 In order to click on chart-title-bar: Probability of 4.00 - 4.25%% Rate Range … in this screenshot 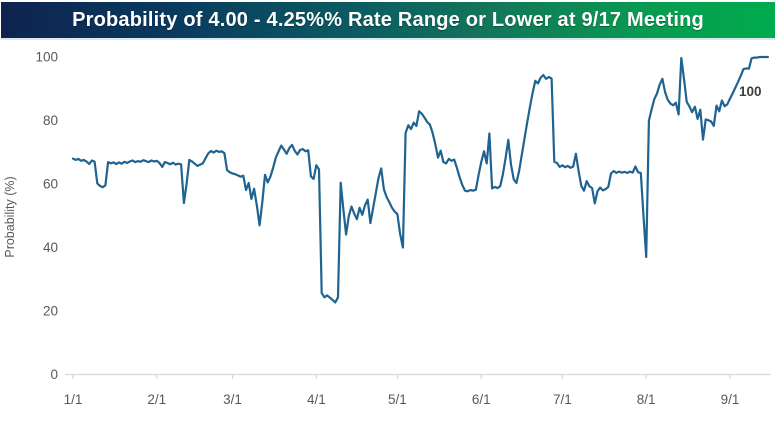, I will do `click(388, 21)`.